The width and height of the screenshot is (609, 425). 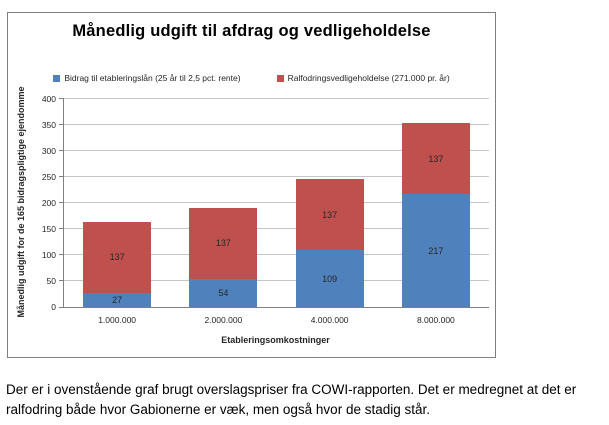 I want to click on y-tick-label: 0, so click(x=53, y=307).